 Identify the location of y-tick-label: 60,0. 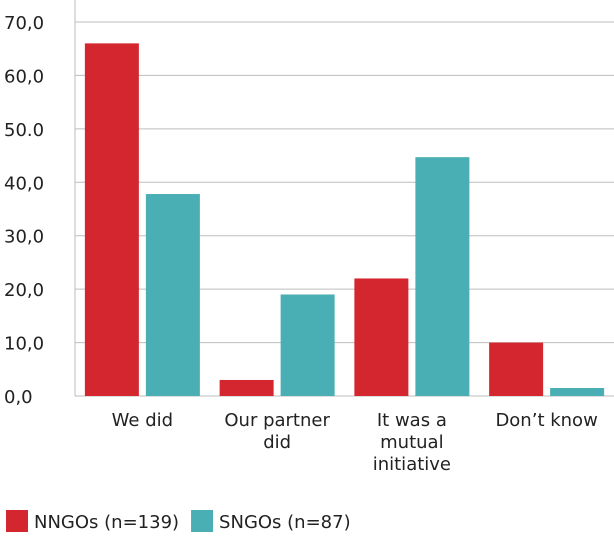
(24, 76).